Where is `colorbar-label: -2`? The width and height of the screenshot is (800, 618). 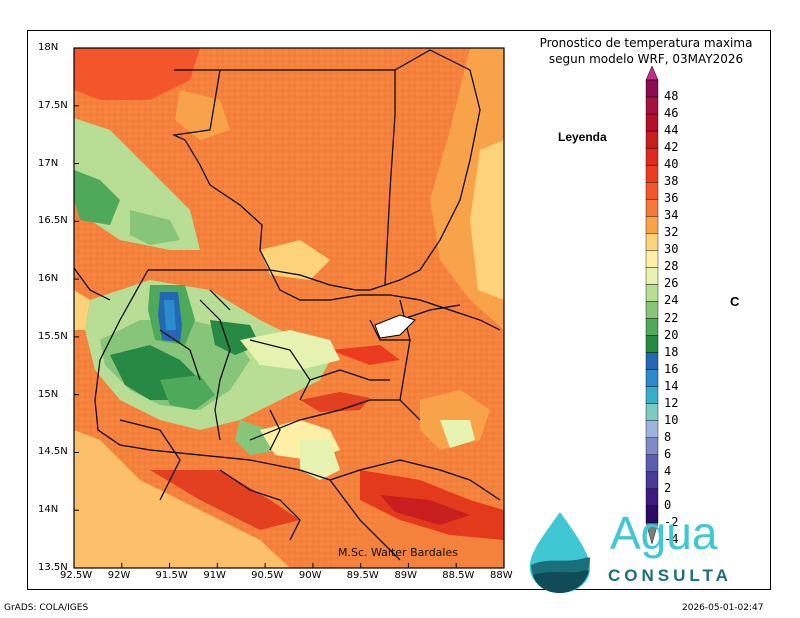 colorbar-label: -2 is located at coordinates (671, 521).